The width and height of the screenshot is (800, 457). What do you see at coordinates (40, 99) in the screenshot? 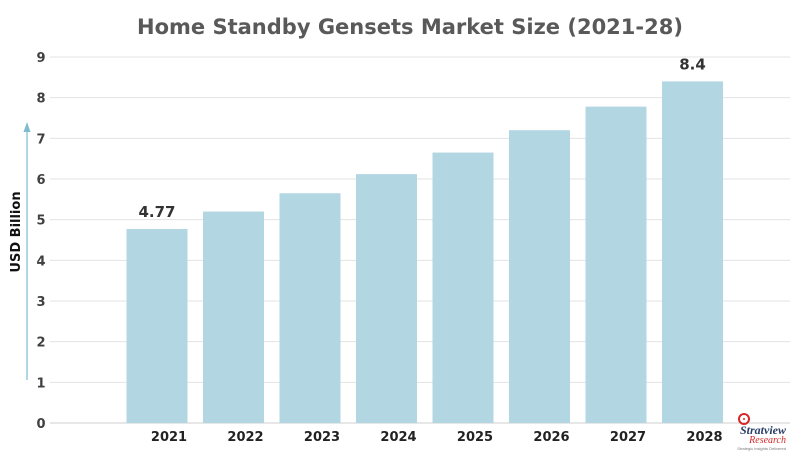
I see `y-tick-label: 8` at bounding box center [40, 99].